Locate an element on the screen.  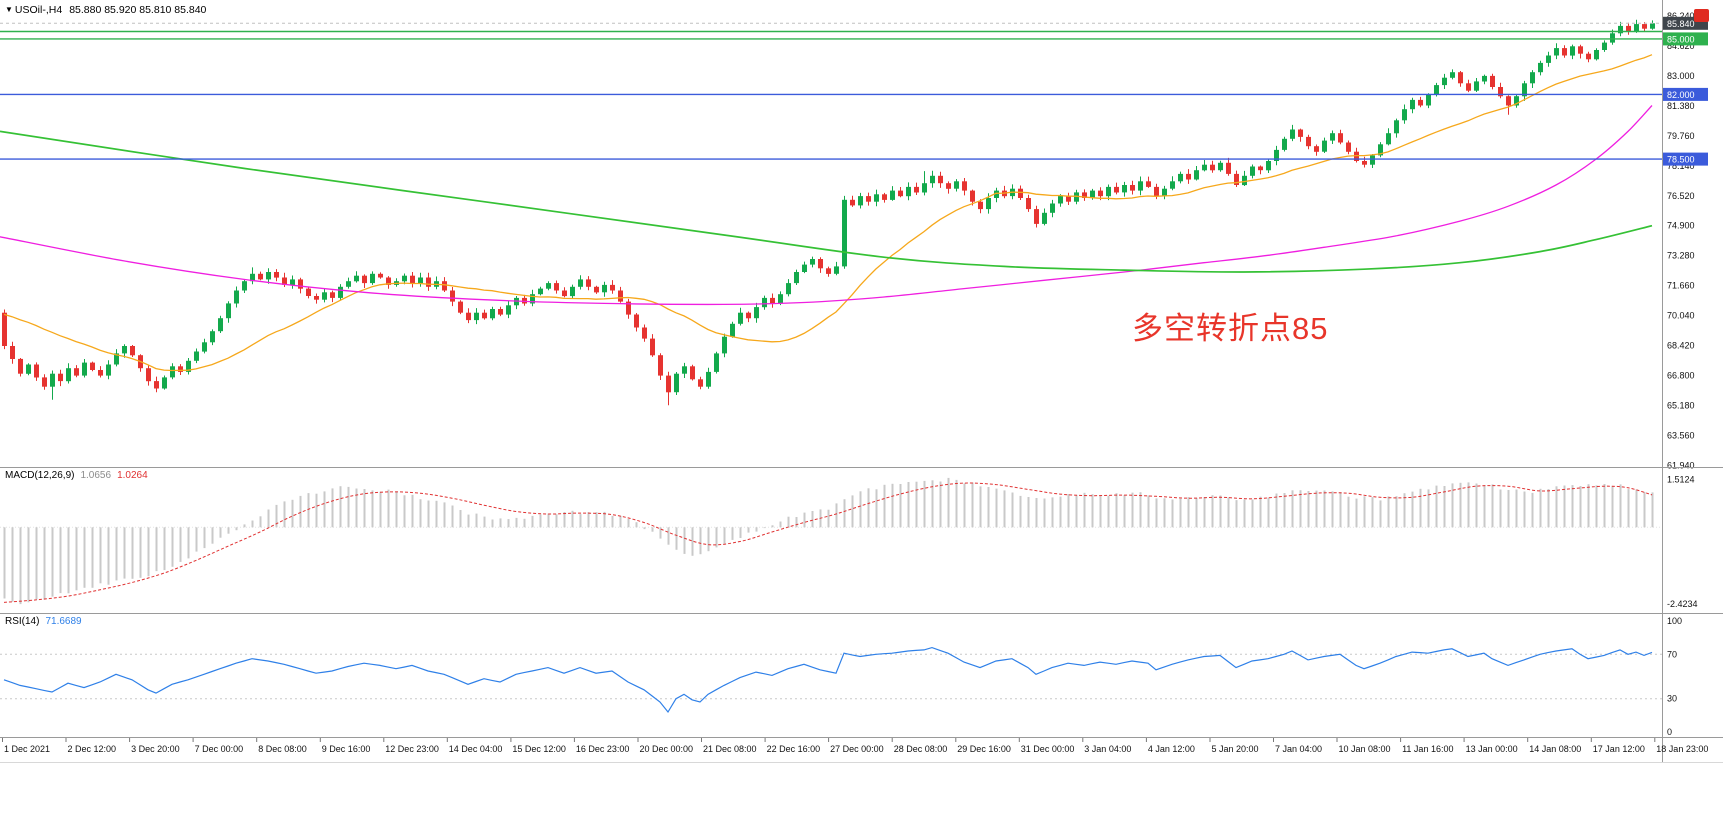
ohlc-values: 85.880 85.920 85.810 85.840 is located at coordinates (138, 10).